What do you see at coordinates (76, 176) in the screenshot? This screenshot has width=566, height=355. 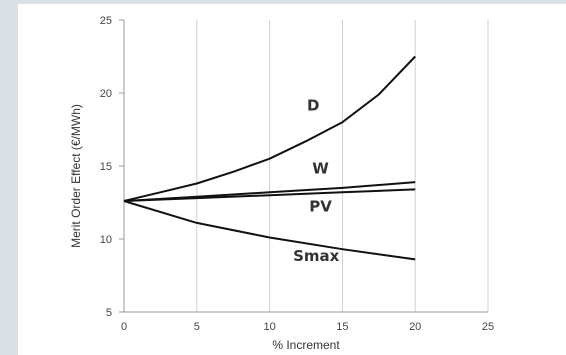 I see `y-axis-title: Merit Order Effect (€/MWh)` at bounding box center [76, 176].